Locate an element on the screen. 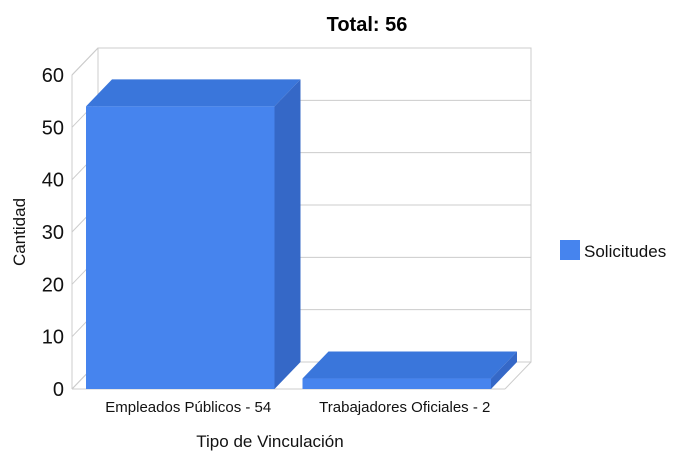 The width and height of the screenshot is (686, 452). y-tick-label: 30 is located at coordinates (53, 233).